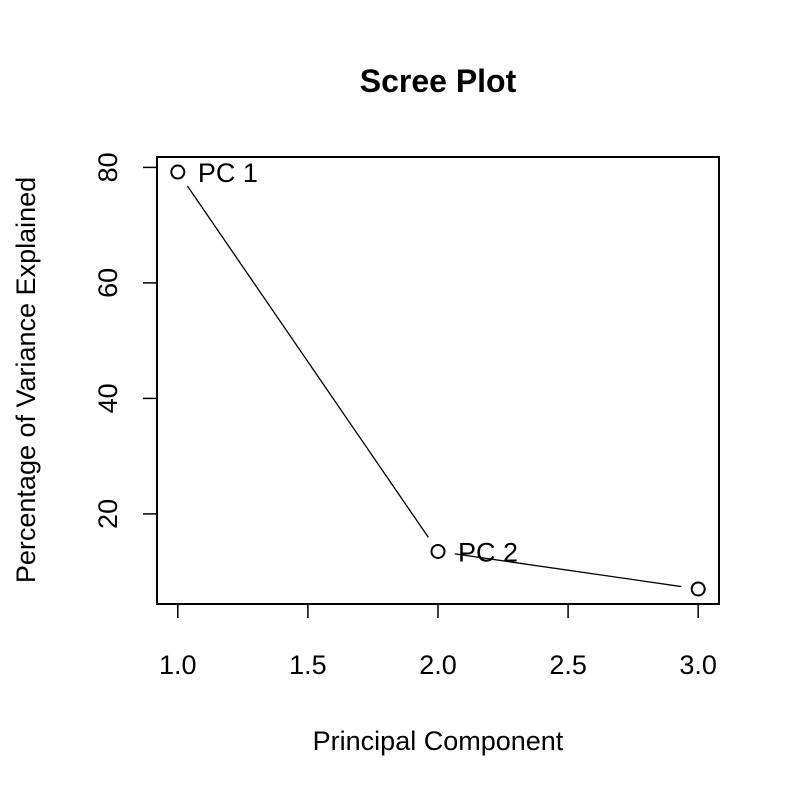  I want to click on x-tick-label: 2.0, so click(438, 665).